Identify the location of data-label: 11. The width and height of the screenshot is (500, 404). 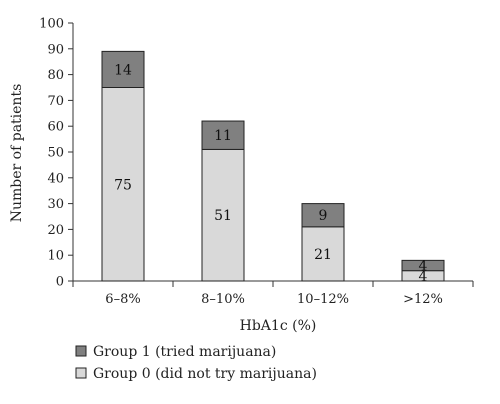
(223, 136).